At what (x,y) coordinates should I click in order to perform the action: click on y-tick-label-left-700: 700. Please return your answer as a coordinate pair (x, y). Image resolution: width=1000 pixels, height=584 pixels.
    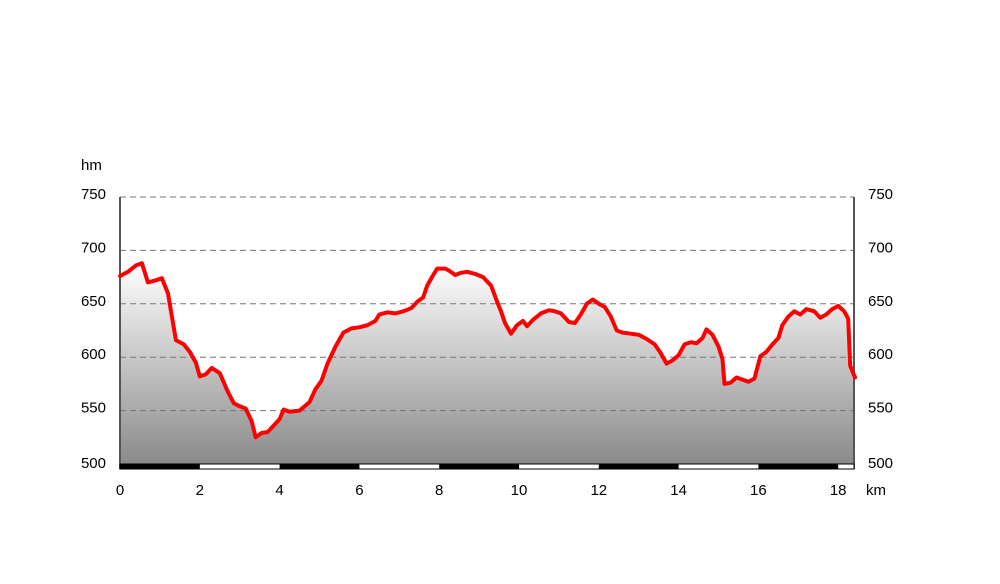
    Looking at the image, I should click on (93, 247).